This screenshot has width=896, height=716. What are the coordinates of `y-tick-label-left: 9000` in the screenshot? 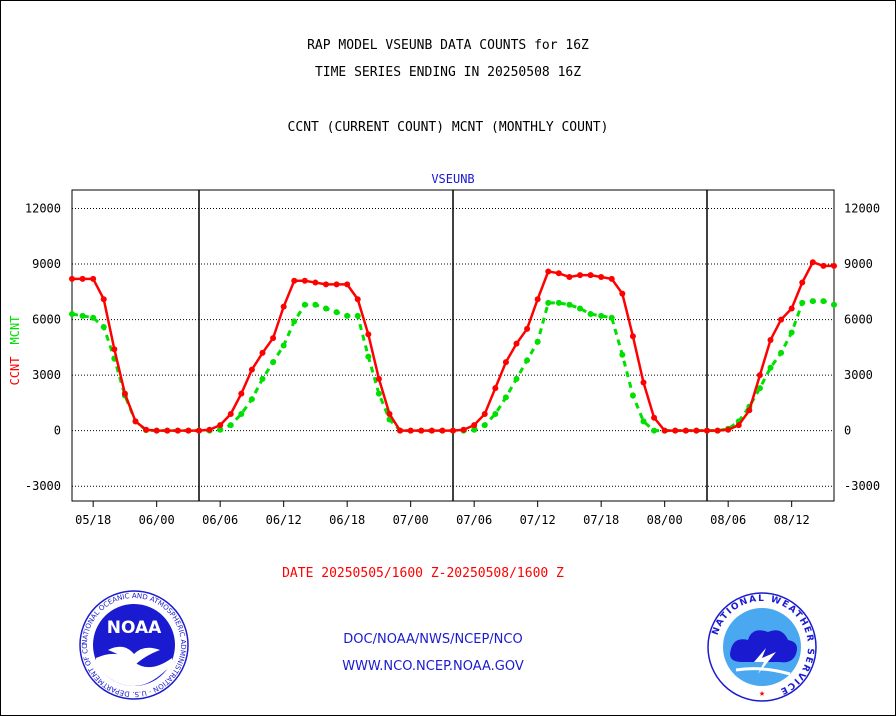 It's located at (46, 264).